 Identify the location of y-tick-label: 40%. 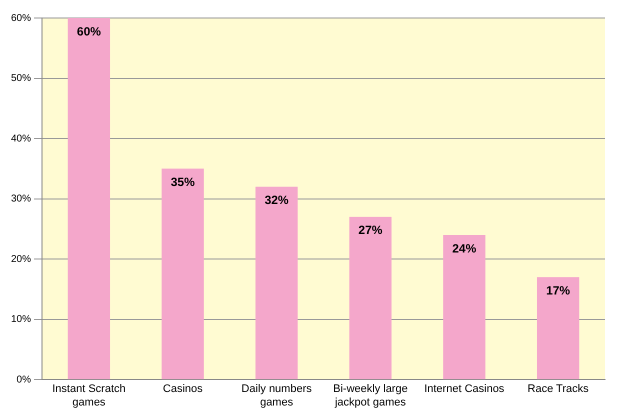
(21, 138).